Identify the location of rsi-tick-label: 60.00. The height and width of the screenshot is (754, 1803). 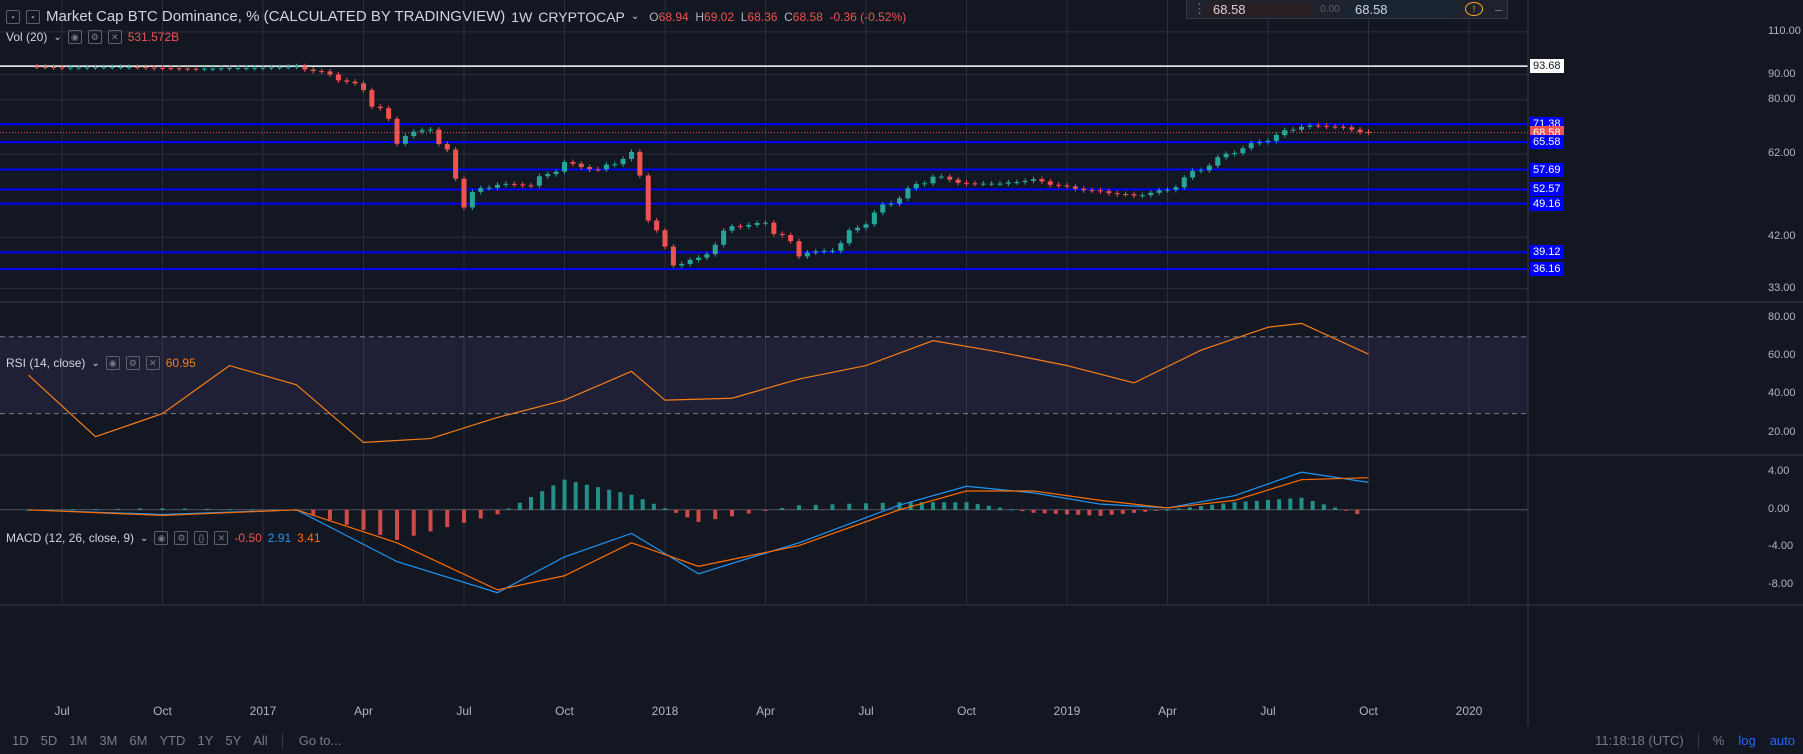
(1782, 355).